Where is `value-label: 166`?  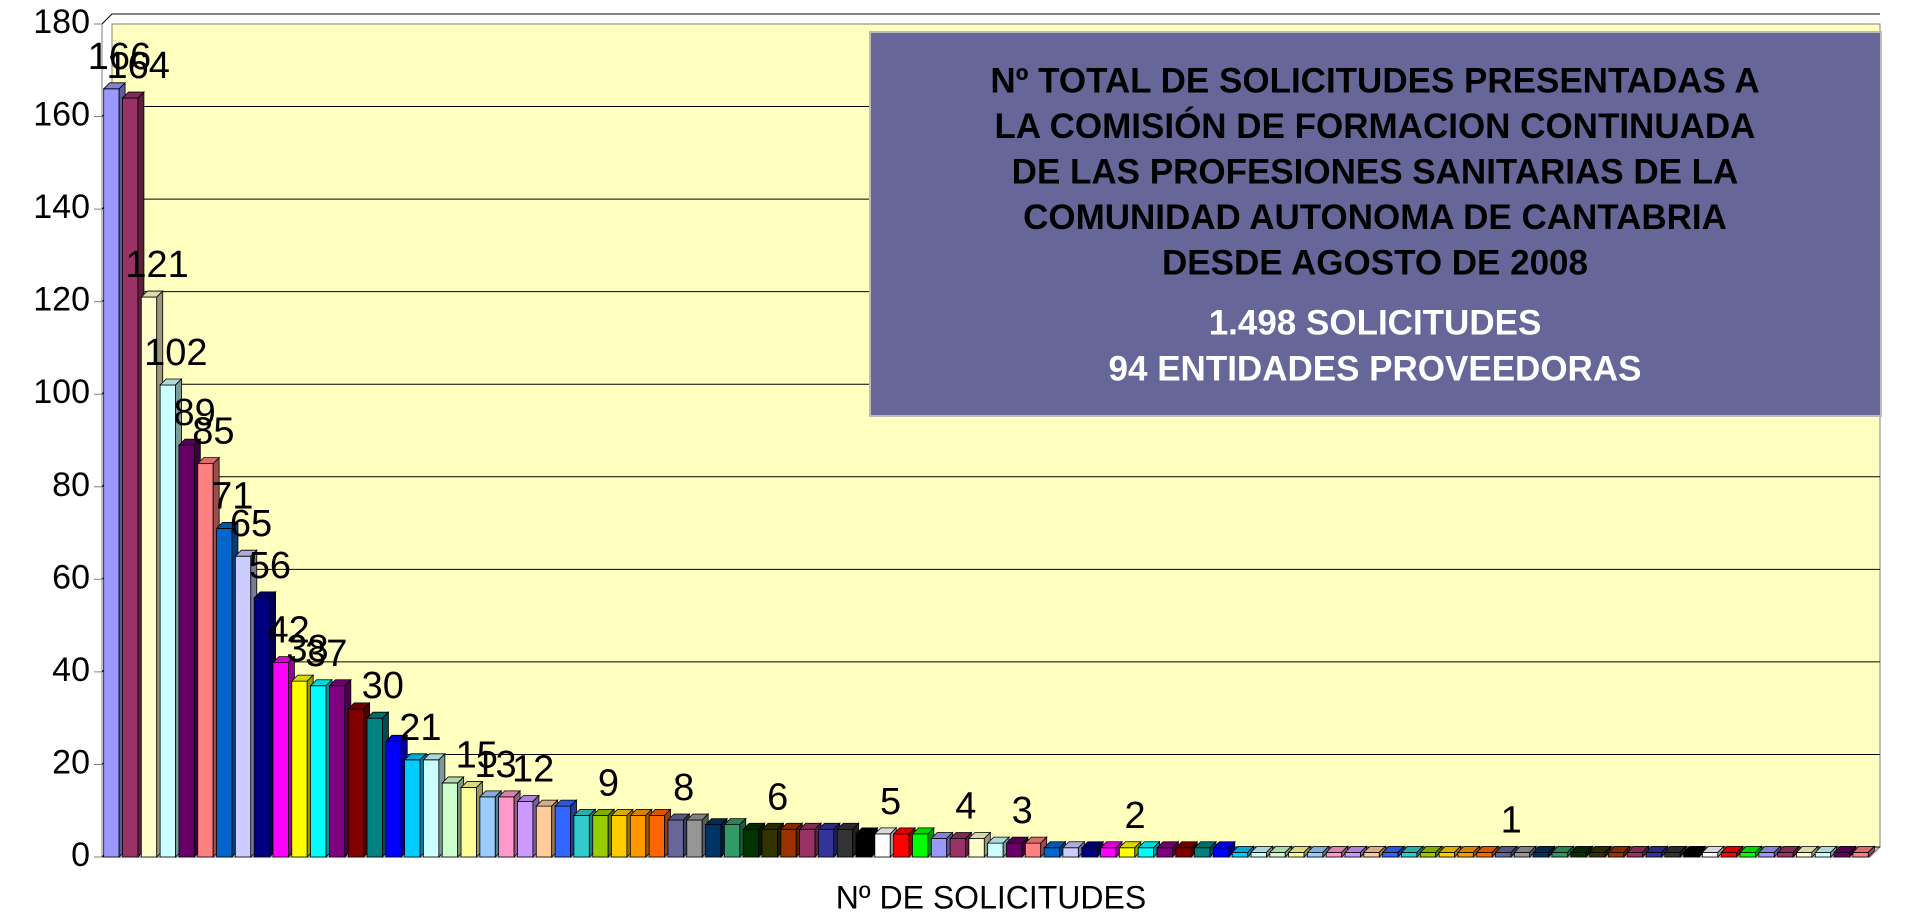
value-label: 166 is located at coordinates (119, 57).